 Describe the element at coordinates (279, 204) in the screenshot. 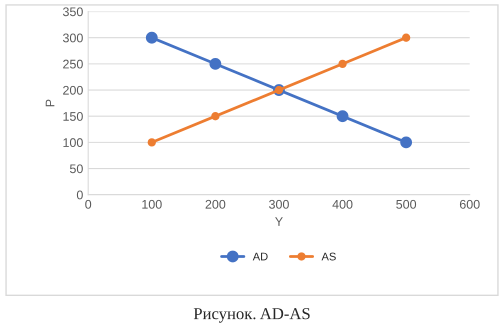

I see `x-tick-label: 300` at that location.